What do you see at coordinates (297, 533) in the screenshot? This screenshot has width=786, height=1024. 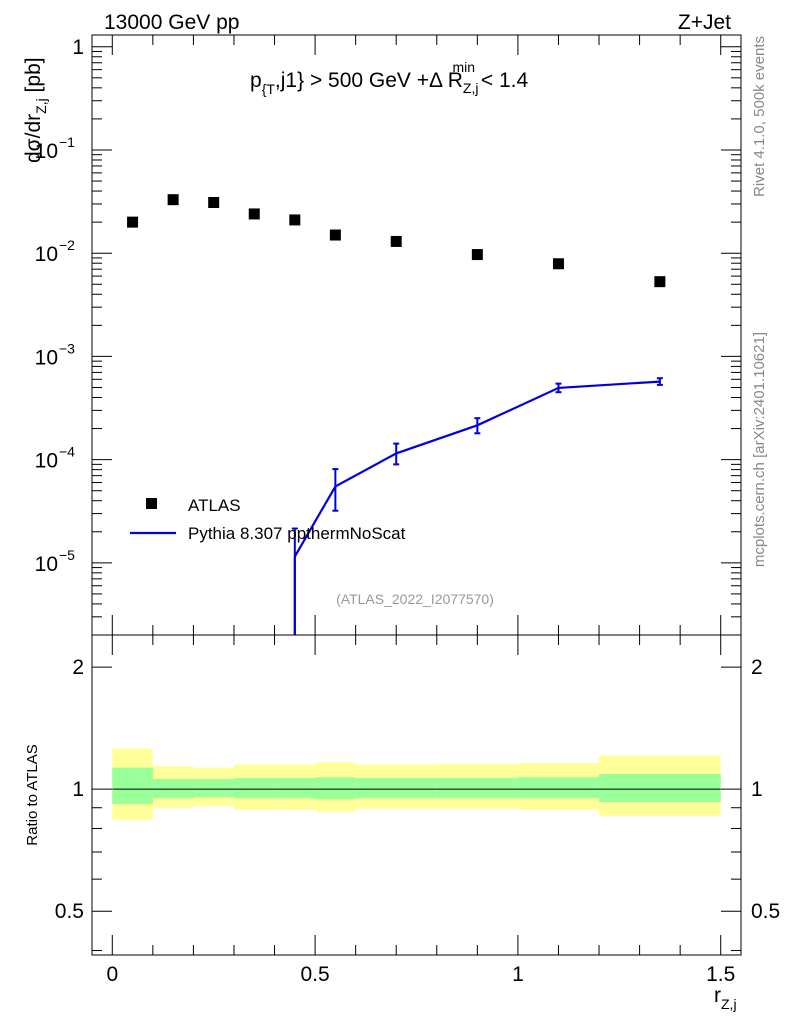 I see `legend-pythia-label: Pythia 8.307 ppthermNoScat` at bounding box center [297, 533].